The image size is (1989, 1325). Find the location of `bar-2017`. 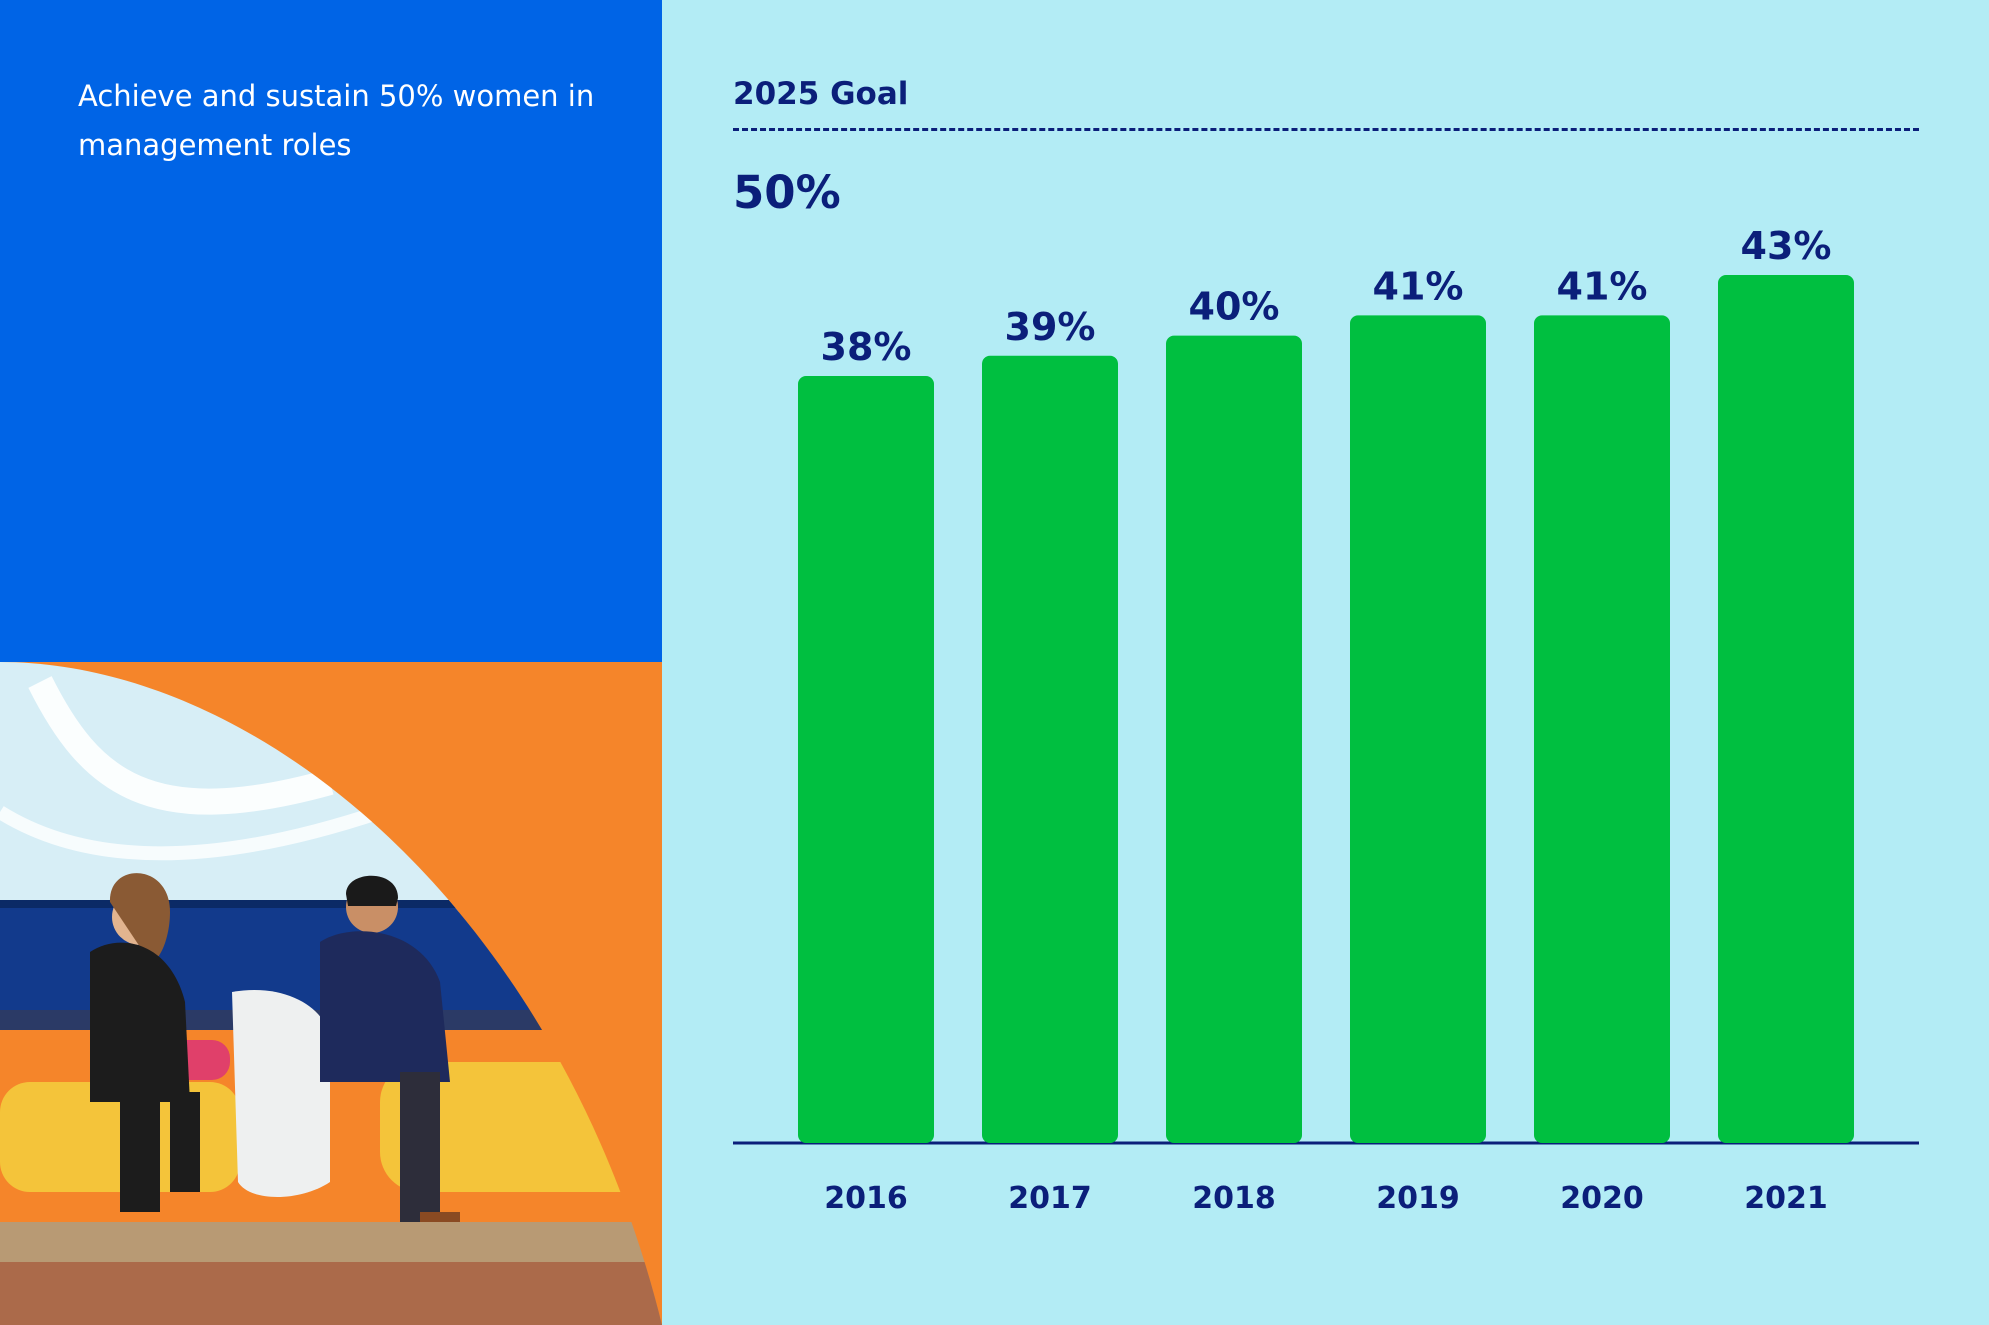

bar-2017 is located at coordinates (1050, 749).